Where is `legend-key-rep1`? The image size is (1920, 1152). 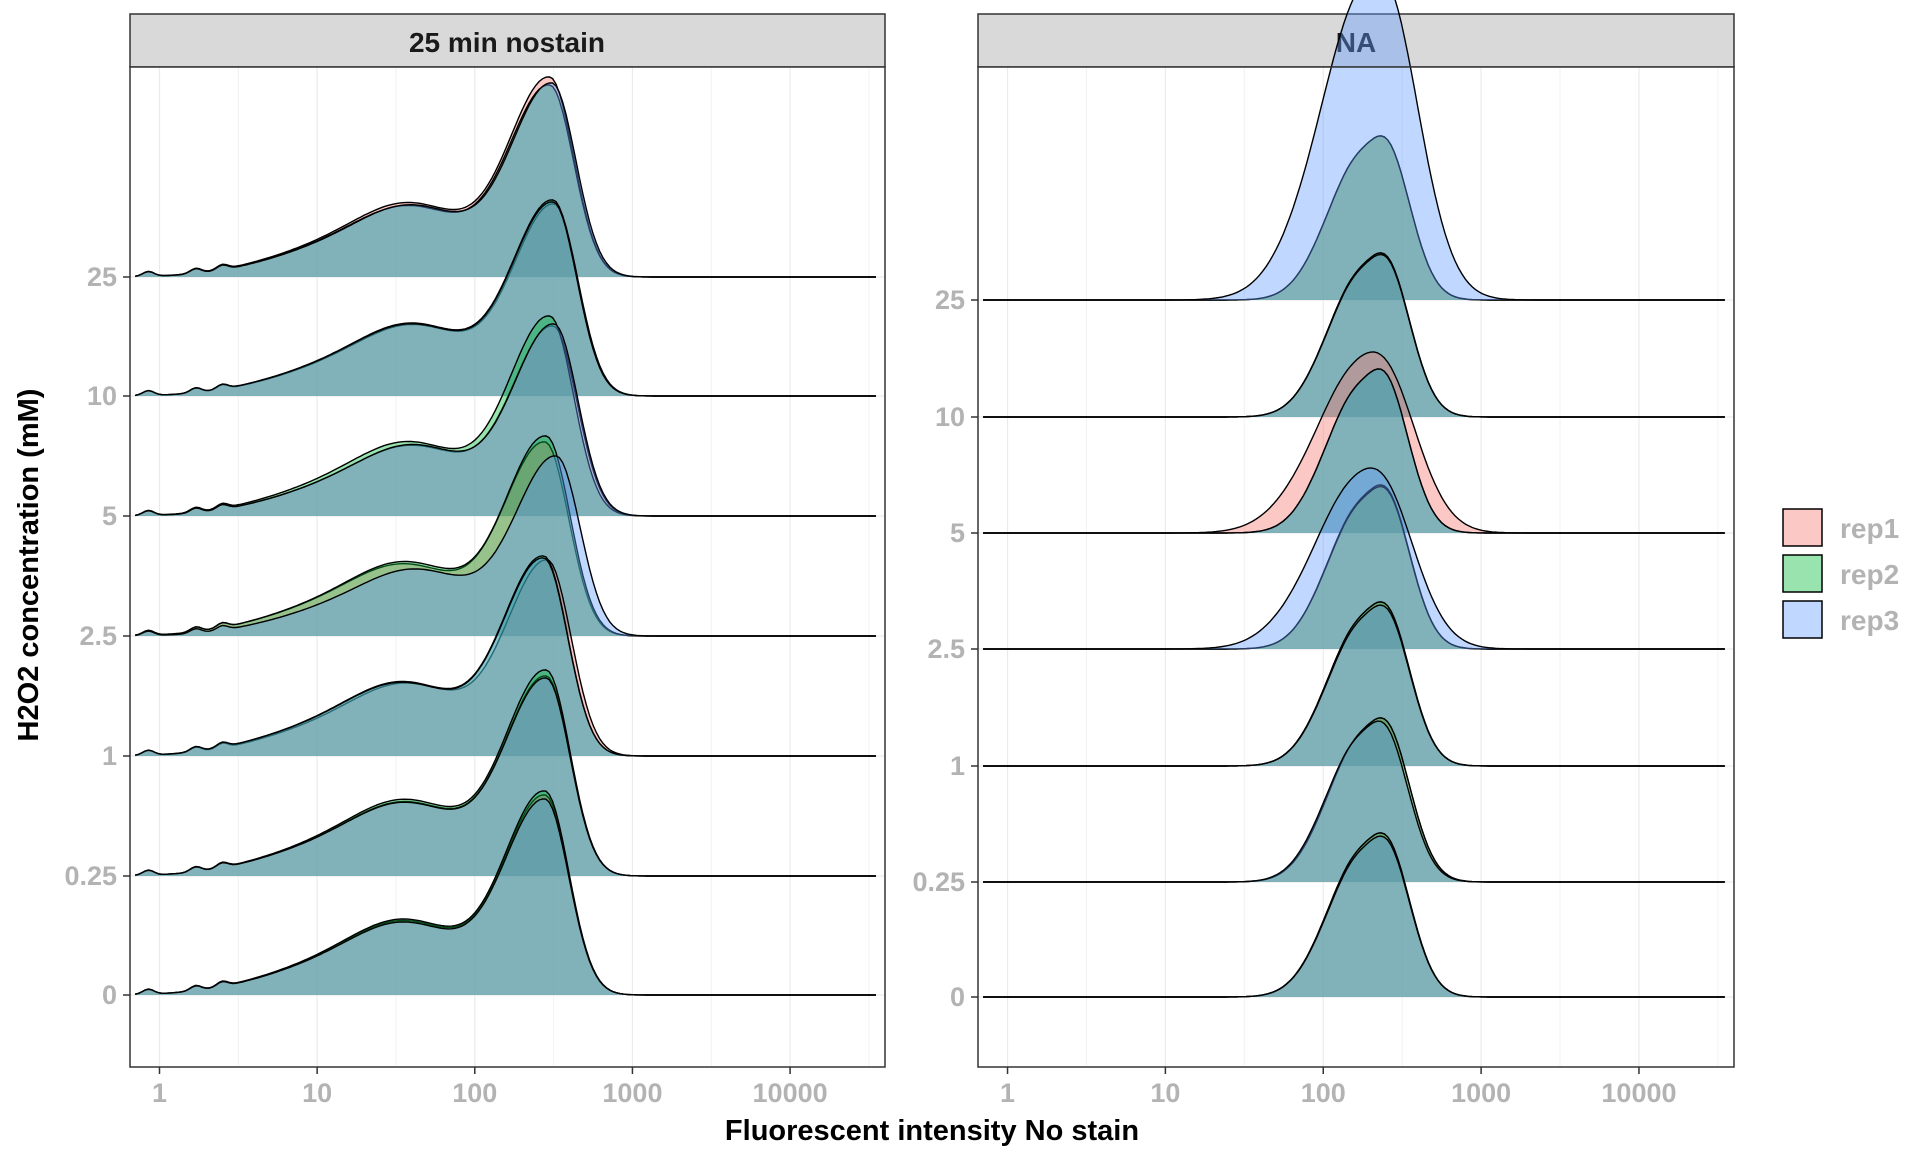
legend-key-rep1 is located at coordinates (1802, 527).